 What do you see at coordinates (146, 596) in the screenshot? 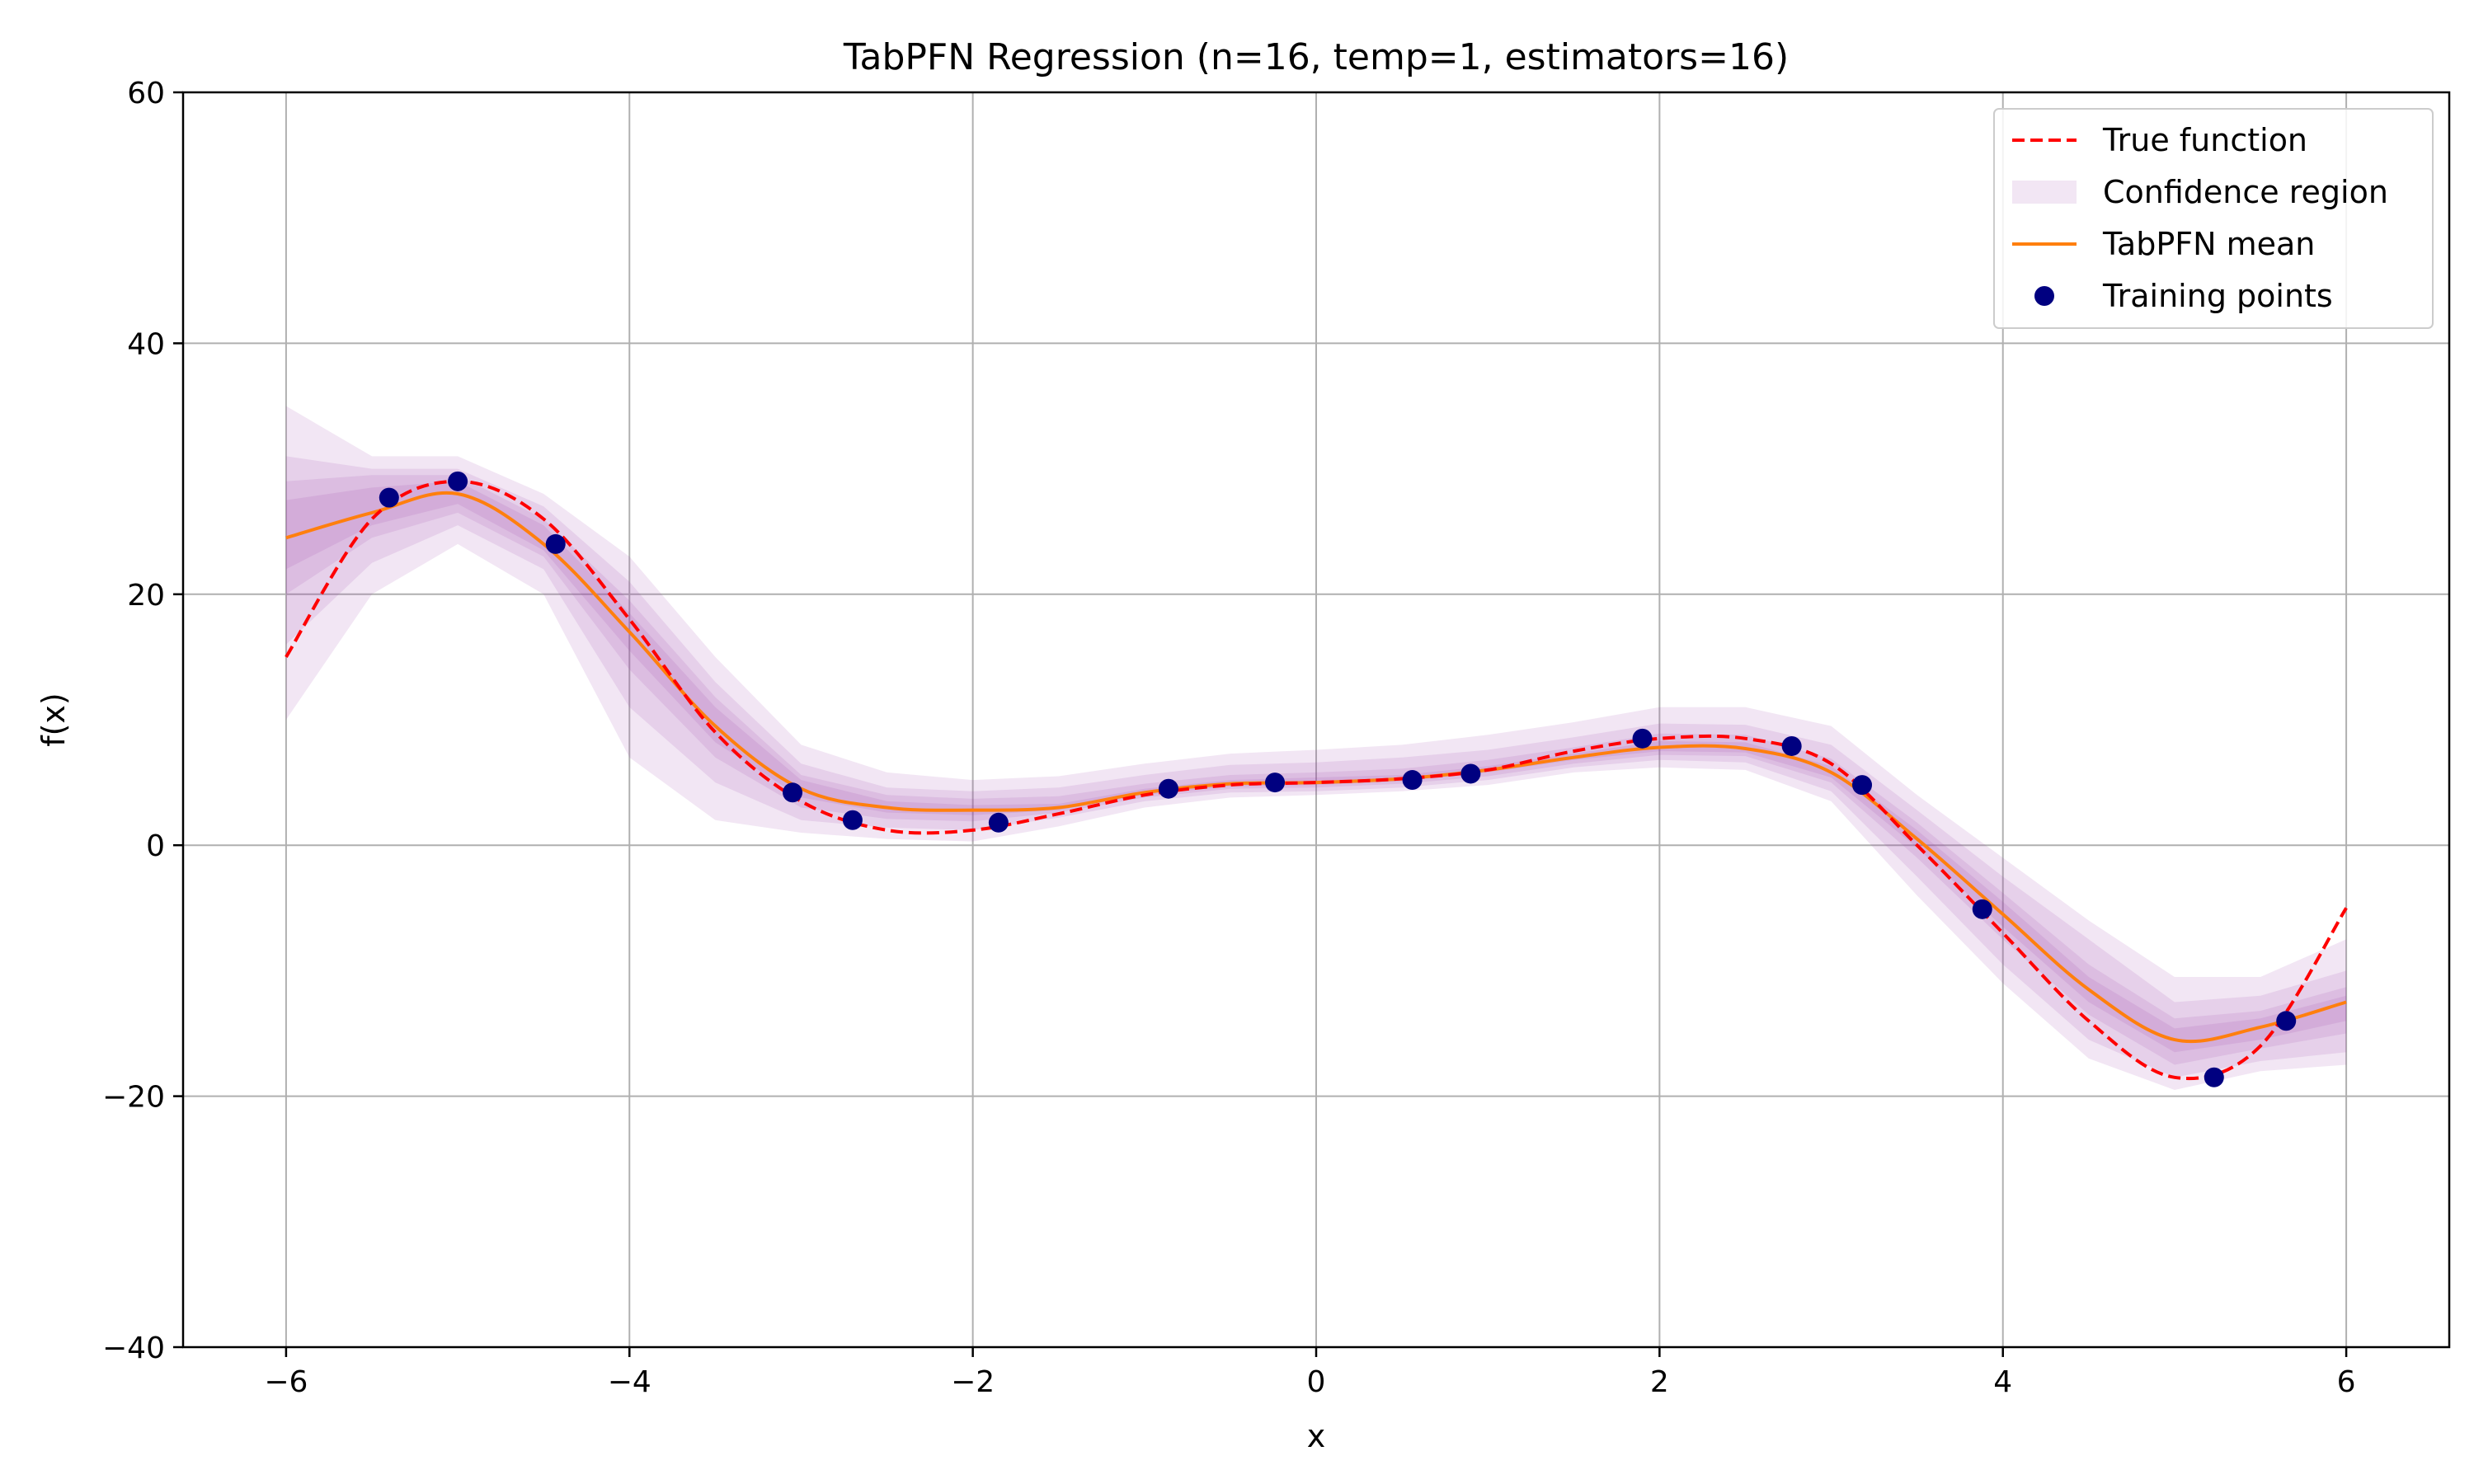
I see `y-tick-label-3: 20` at bounding box center [146, 596].